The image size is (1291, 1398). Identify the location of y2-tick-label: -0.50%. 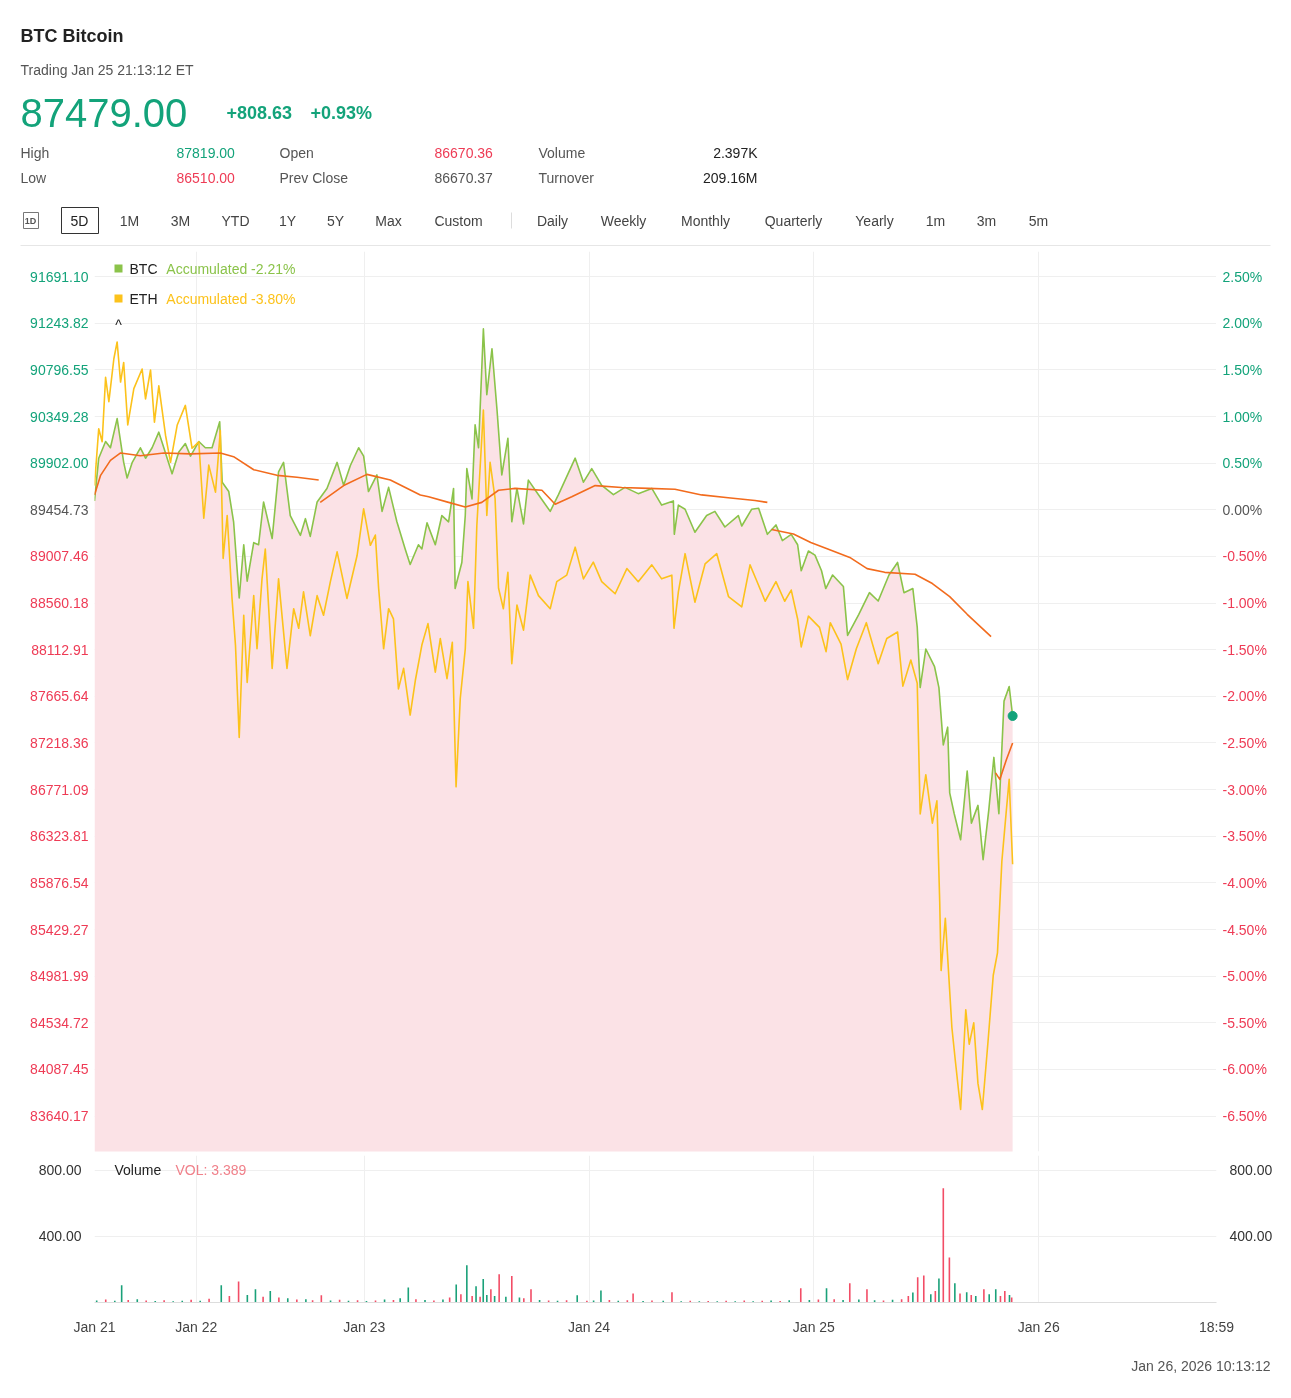
(1244, 556).